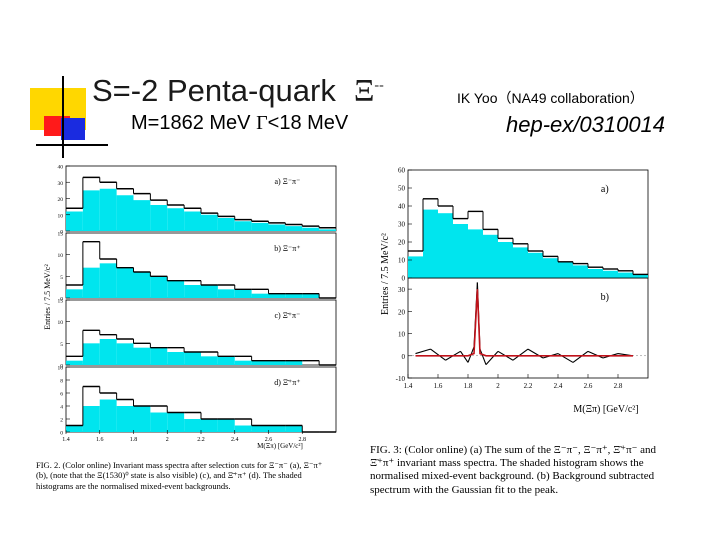  I want to click on gaussian-fit-line, so click(524, 323).